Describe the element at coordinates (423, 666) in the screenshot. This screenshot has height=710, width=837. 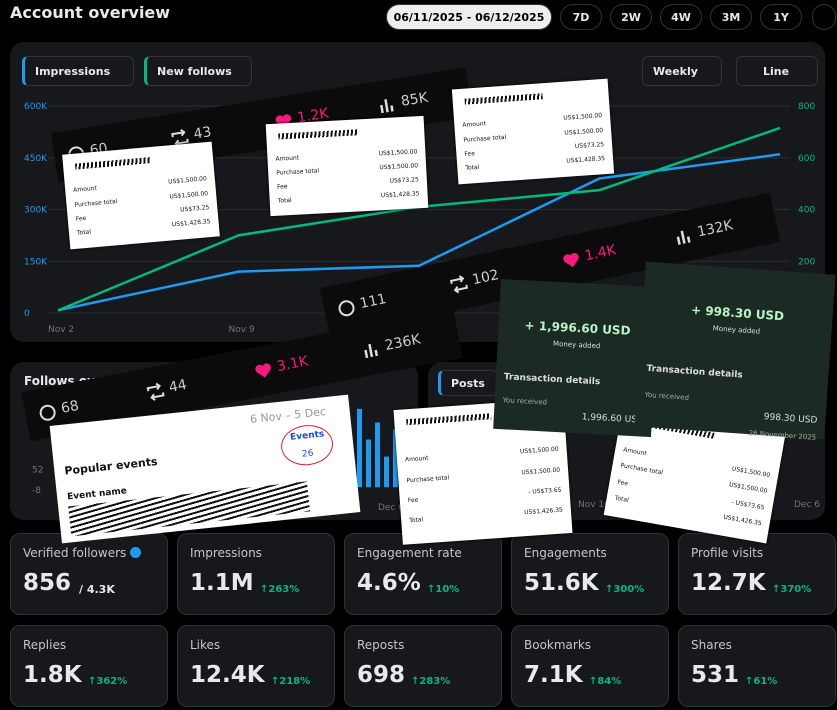
I see `stat-card: Reposts 698 ↑283%` at that location.